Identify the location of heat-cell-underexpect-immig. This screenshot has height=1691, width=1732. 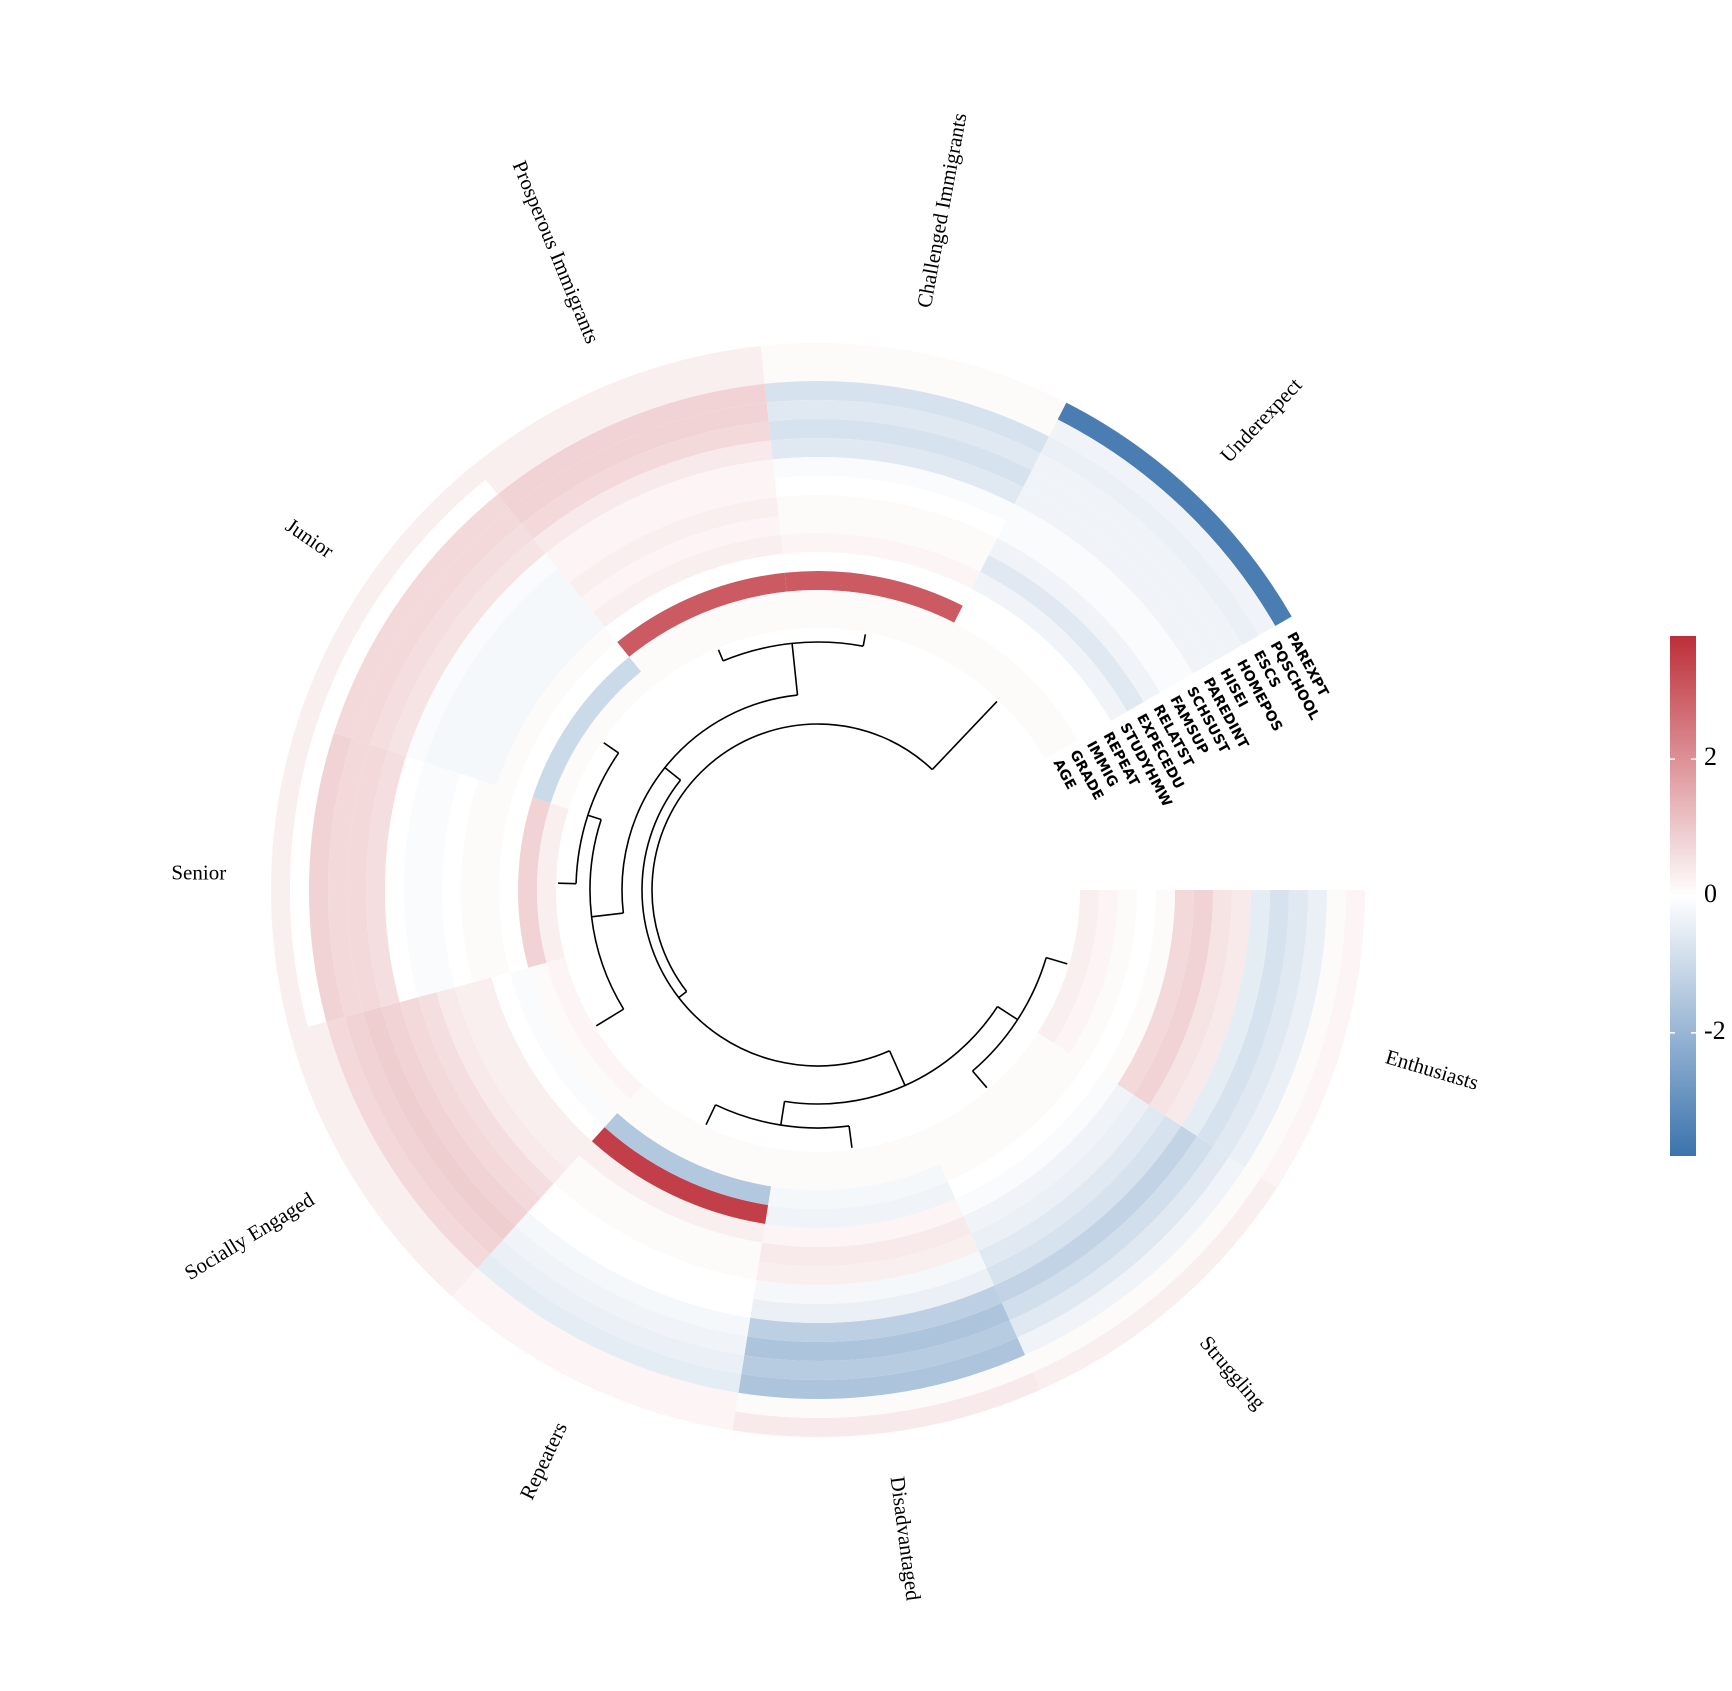
(1024, 672).